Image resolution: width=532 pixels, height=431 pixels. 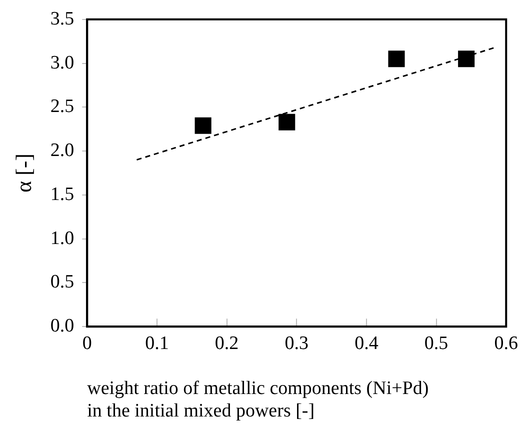 What do you see at coordinates (366, 343) in the screenshot?
I see `x-tick-label: 0.4` at bounding box center [366, 343].